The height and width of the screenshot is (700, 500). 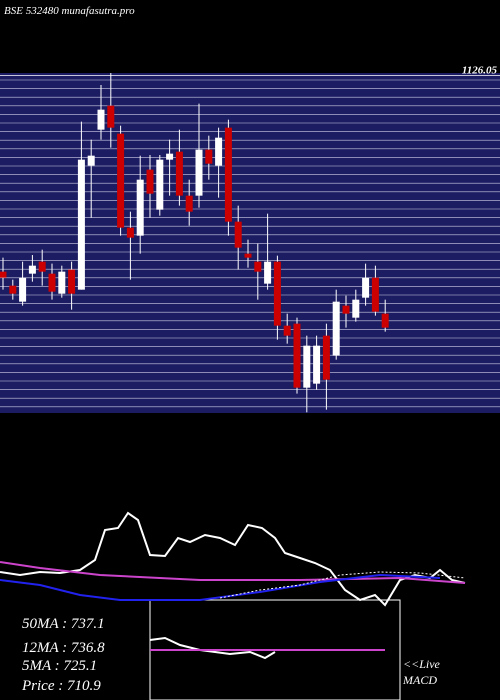 What do you see at coordinates (419, 680) in the screenshot?
I see `annotation: MACD` at bounding box center [419, 680].